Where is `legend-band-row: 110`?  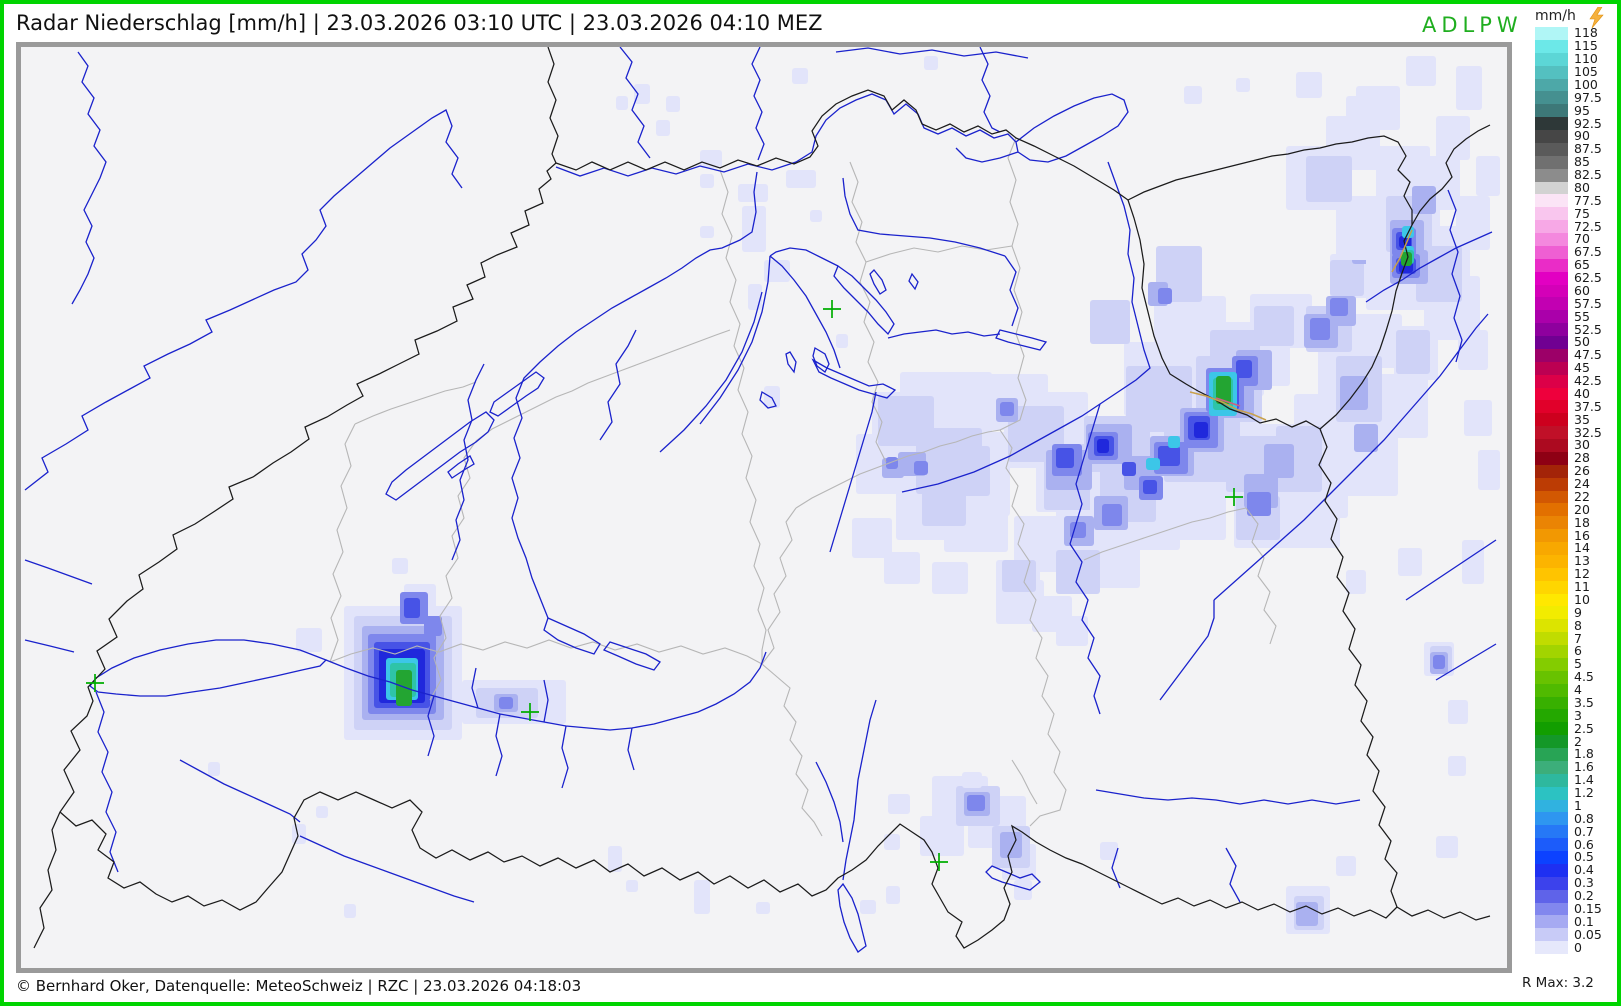 legend-band-row: 110 is located at coordinates (1576, 59).